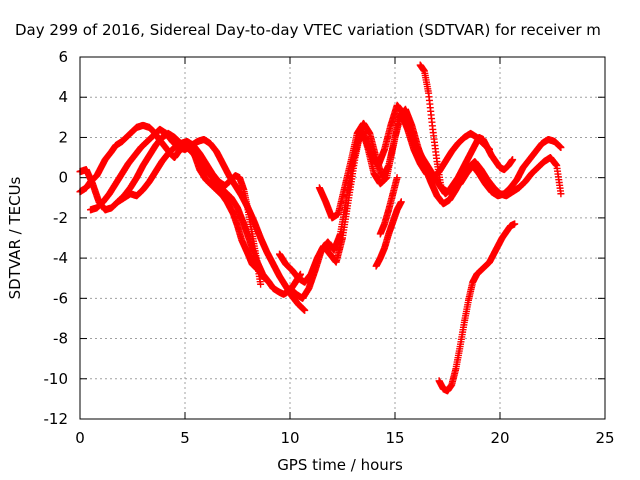  I want to click on y-tick-label: -6, so click(60, 298).